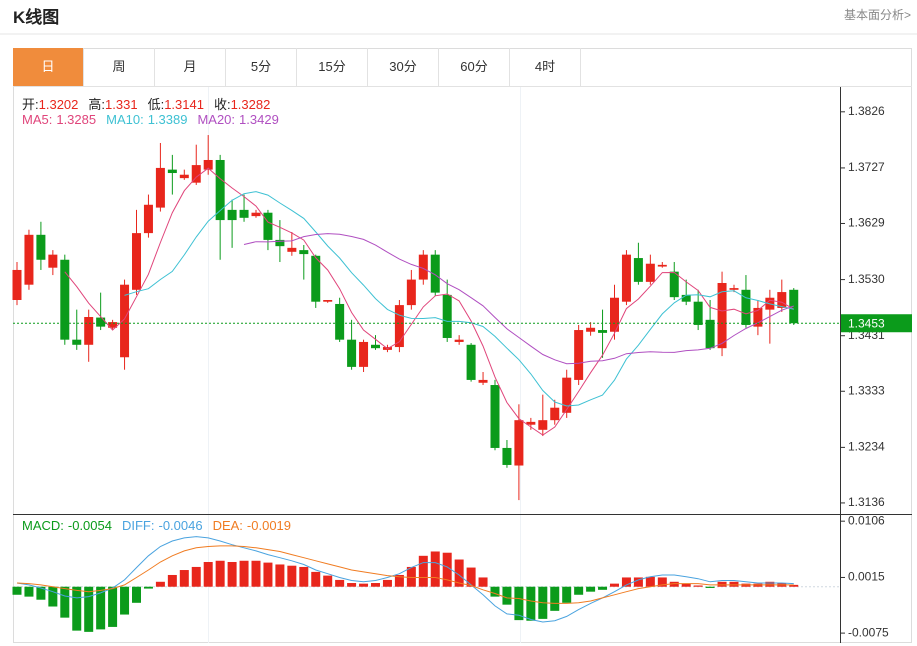 The width and height of the screenshot is (917, 646). Describe the element at coordinates (250, 104) in the screenshot. I see `legend-value: 1.3282` at that location.